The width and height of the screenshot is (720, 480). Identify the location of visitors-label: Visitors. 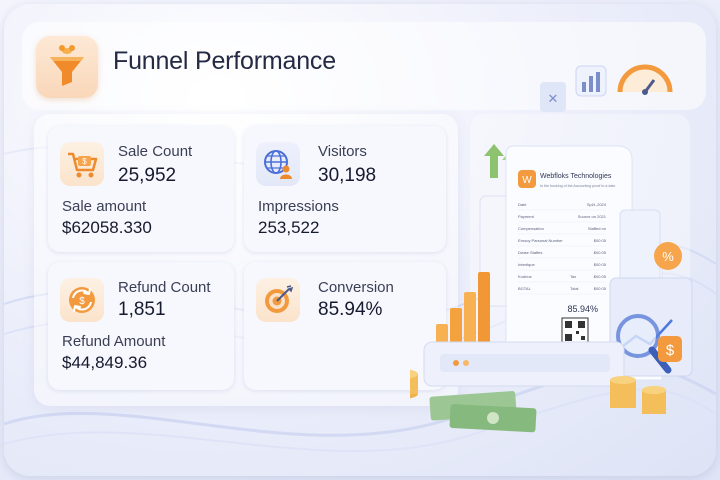
(342, 151).